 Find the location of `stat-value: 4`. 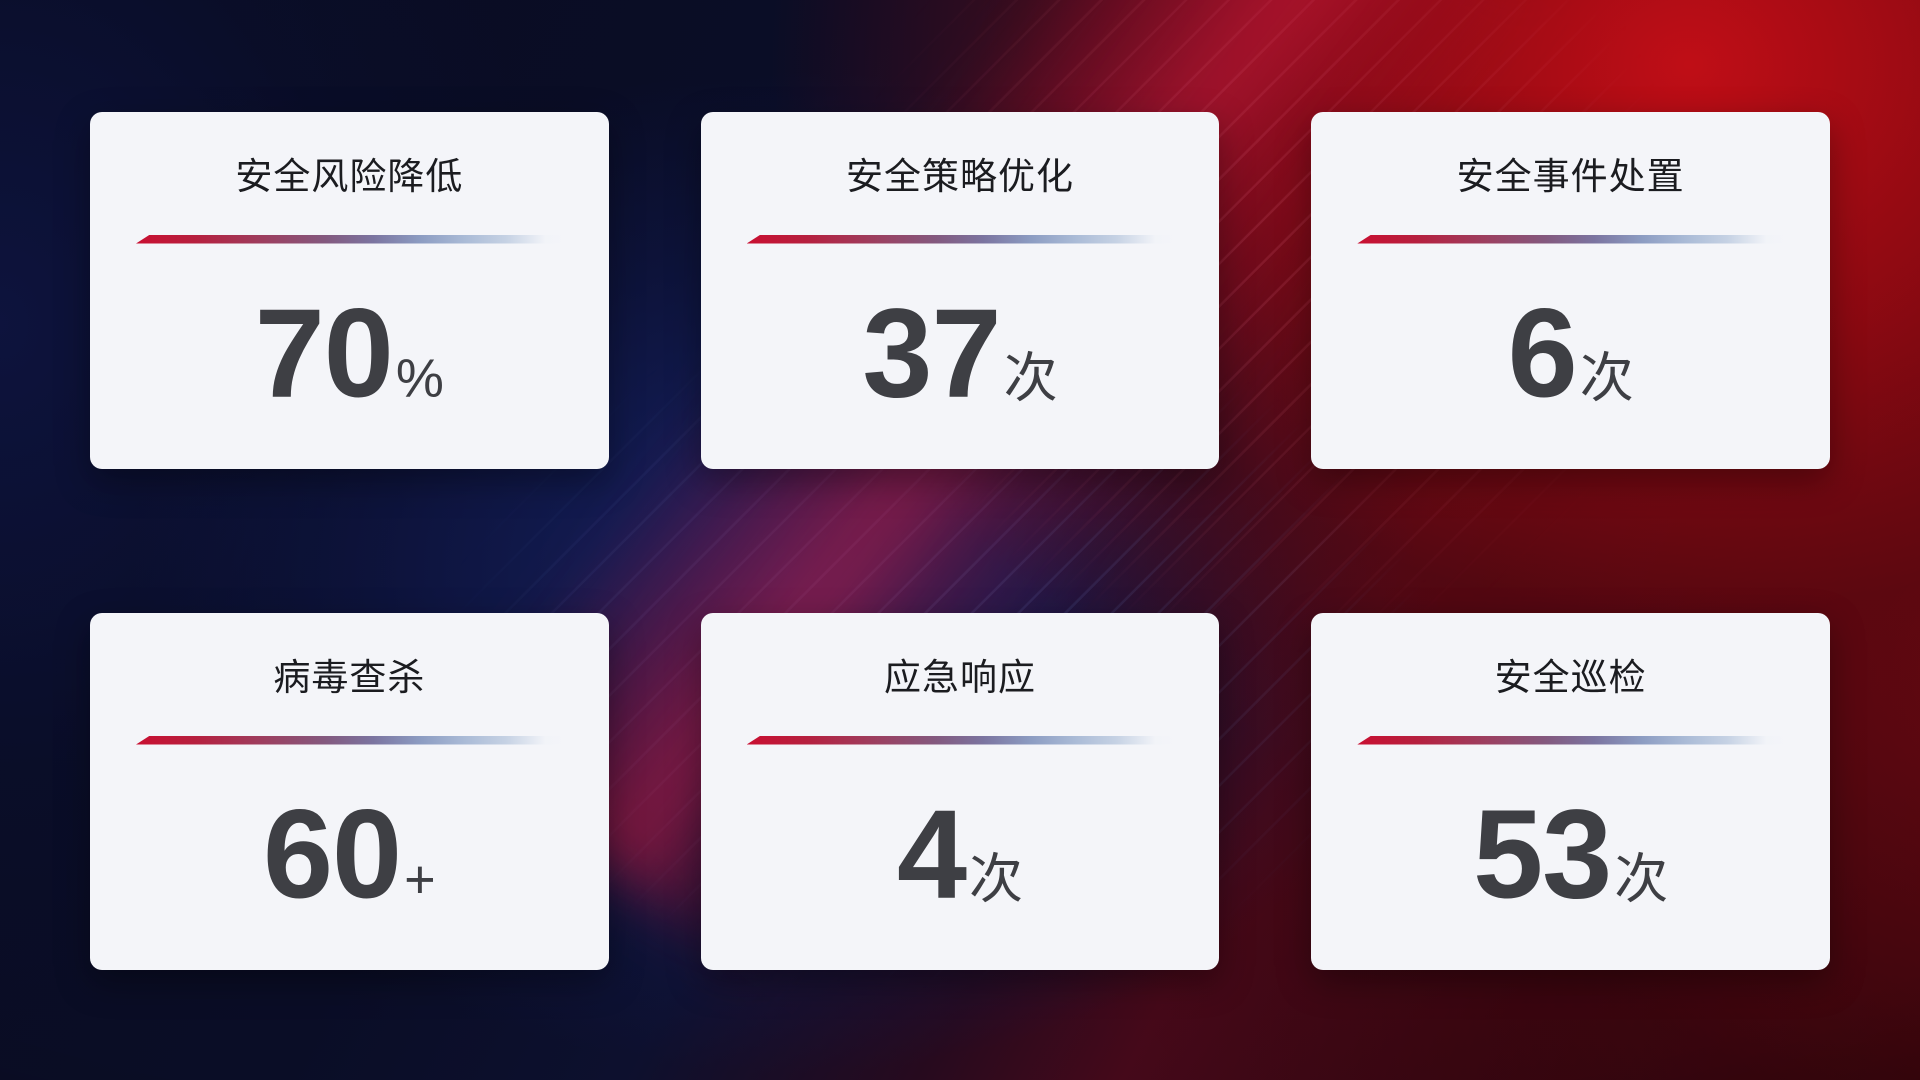

stat-value: 4 is located at coordinates (931, 854).